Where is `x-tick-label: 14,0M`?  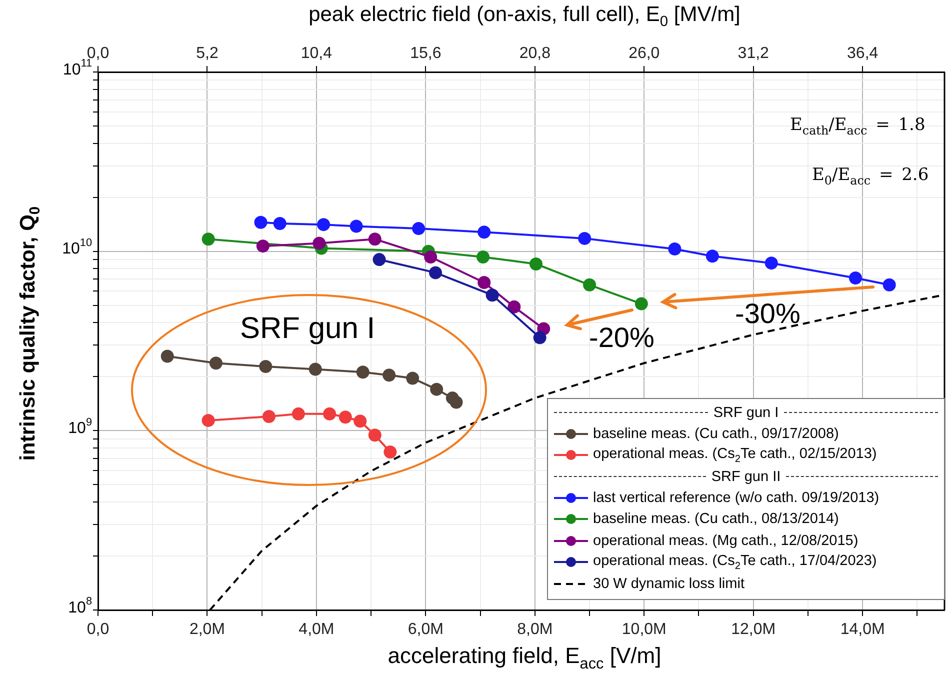
x-tick-label: 14,0M is located at coordinates (862, 629).